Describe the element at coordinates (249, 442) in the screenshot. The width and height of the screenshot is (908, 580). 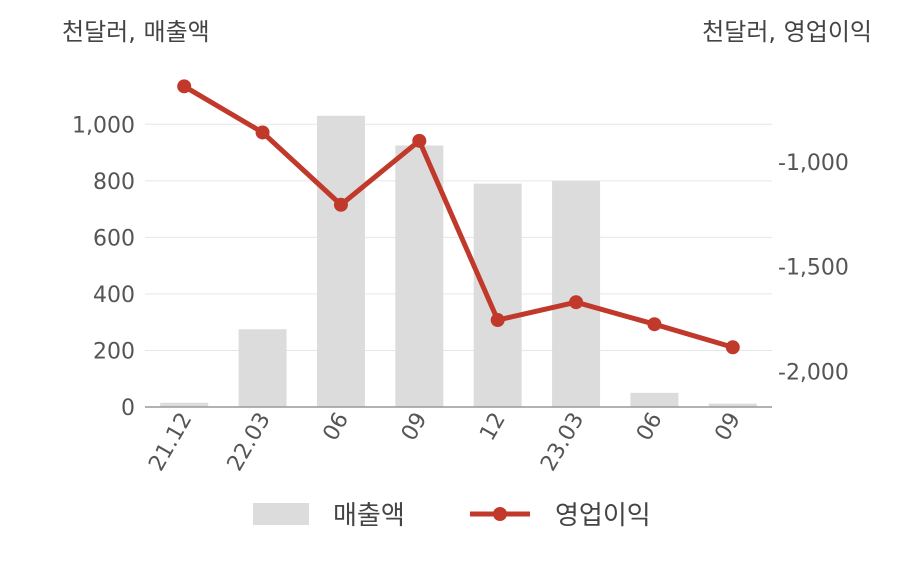
I see `x-tick-label: 22.03` at that location.